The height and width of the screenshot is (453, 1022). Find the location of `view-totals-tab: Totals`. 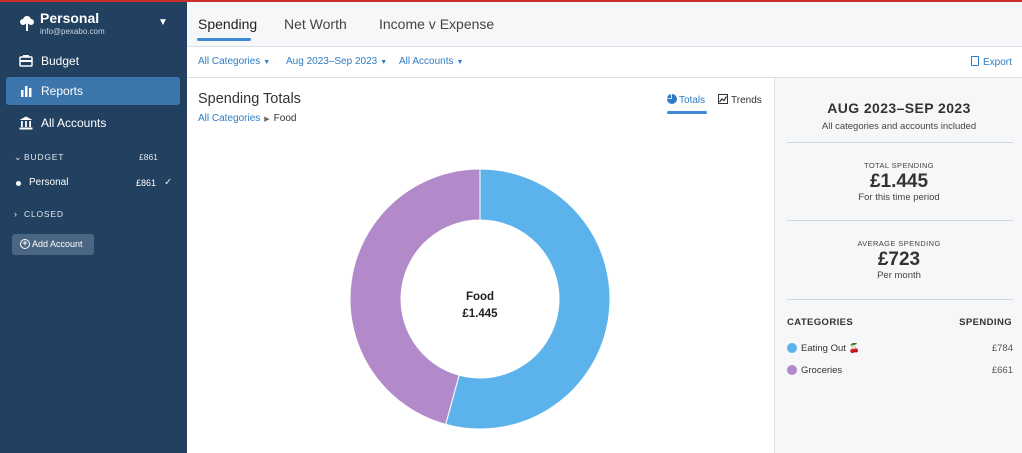

view-totals-tab: Totals is located at coordinates (686, 100).